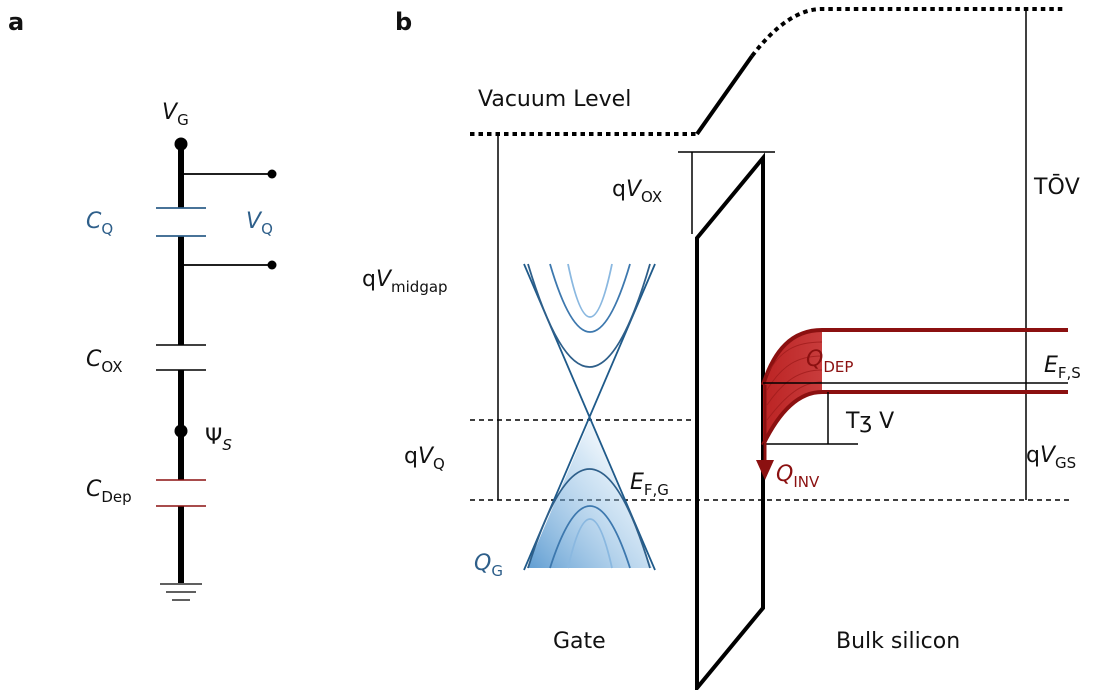 This screenshot has height=690, width=1102. I want to click on vq-bottom-terminal, so click(272, 265).